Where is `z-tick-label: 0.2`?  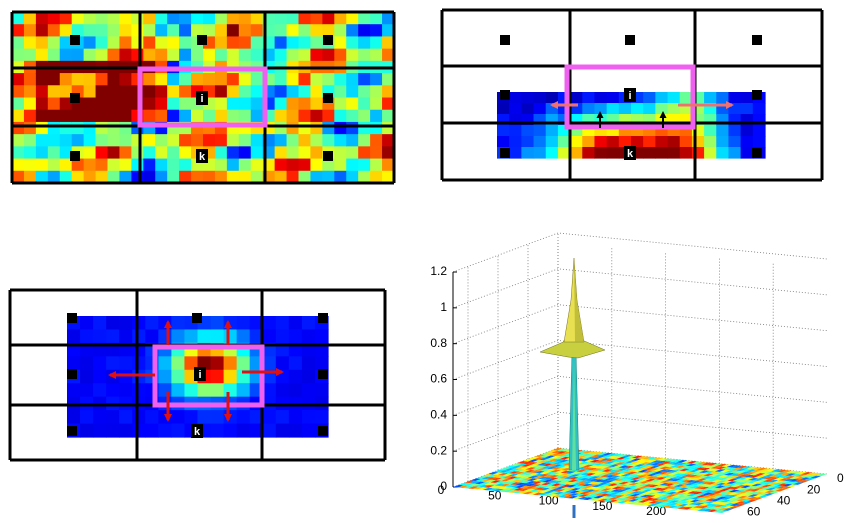
z-tick-label: 0.2 is located at coordinates (438, 450).